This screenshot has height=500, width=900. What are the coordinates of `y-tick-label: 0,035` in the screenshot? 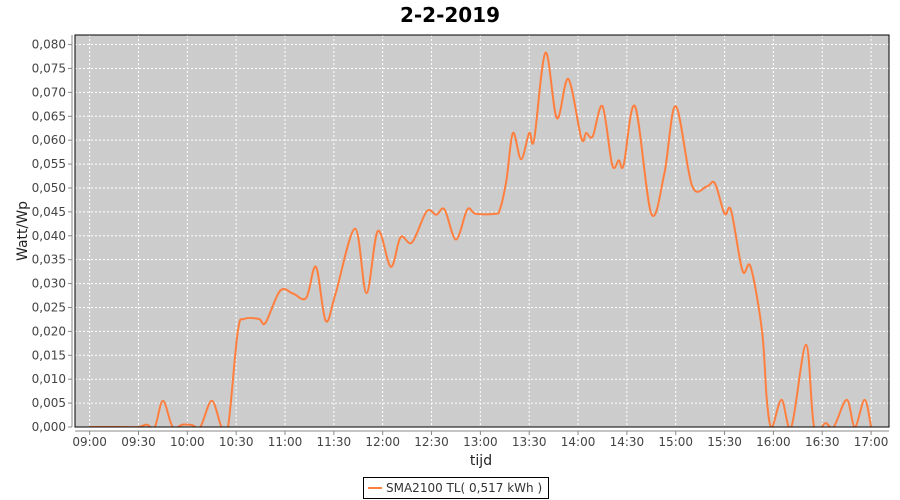 It's located at (49, 260).